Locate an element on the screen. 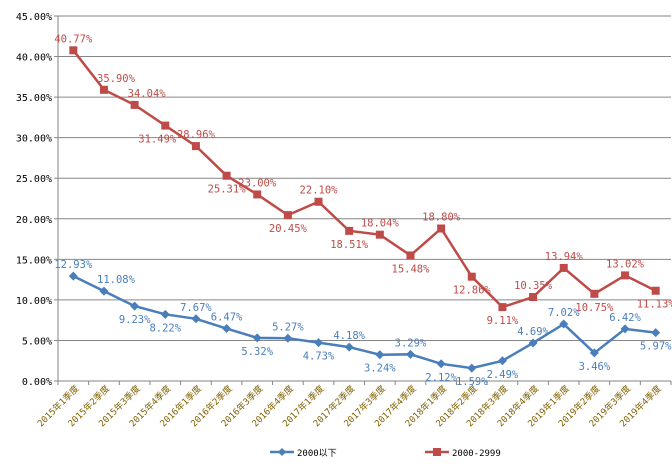  data-label: 18.80% is located at coordinates (441, 218).